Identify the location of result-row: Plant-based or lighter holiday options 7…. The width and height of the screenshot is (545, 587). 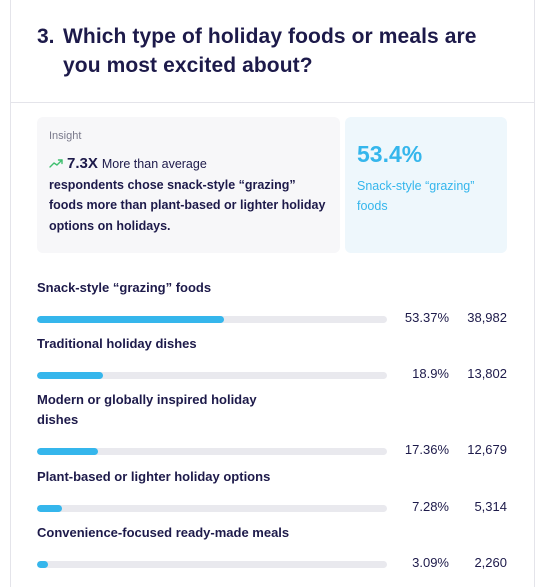
(272, 487).